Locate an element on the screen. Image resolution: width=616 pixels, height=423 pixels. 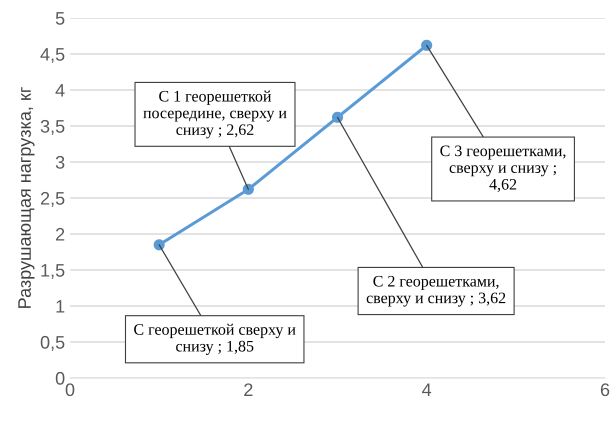
y-tick-label: 2,5 is located at coordinates (52, 199).